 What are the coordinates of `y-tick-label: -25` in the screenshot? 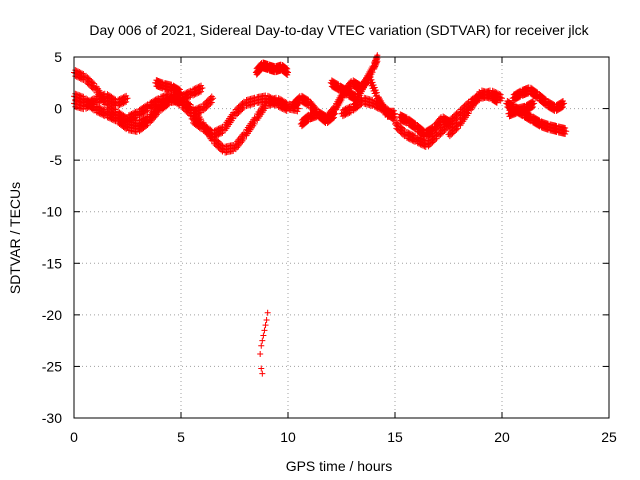 It's located at (52, 366).